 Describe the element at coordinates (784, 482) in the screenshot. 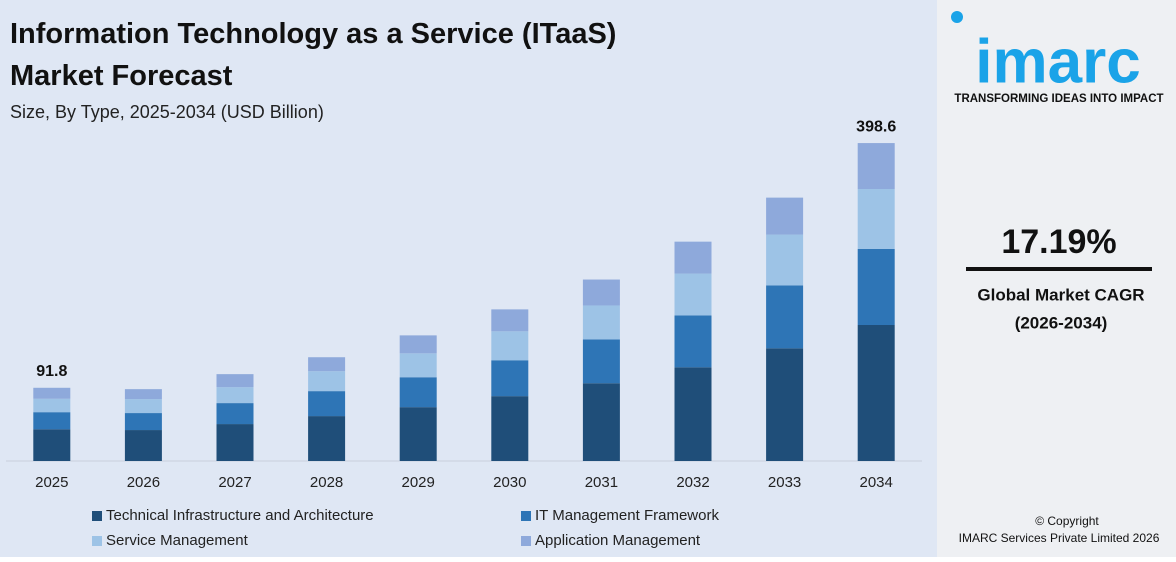

I see `x-tick-label: 2033` at that location.